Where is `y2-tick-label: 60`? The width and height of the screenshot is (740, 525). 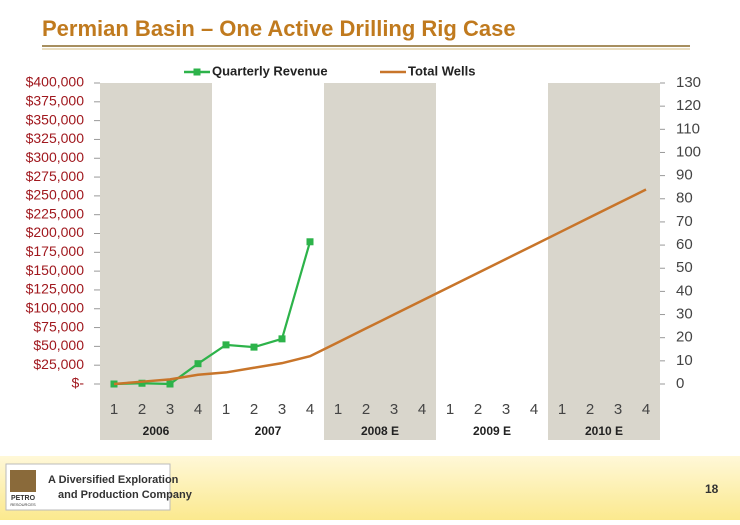
y2-tick-label: 60 is located at coordinates (684, 244).